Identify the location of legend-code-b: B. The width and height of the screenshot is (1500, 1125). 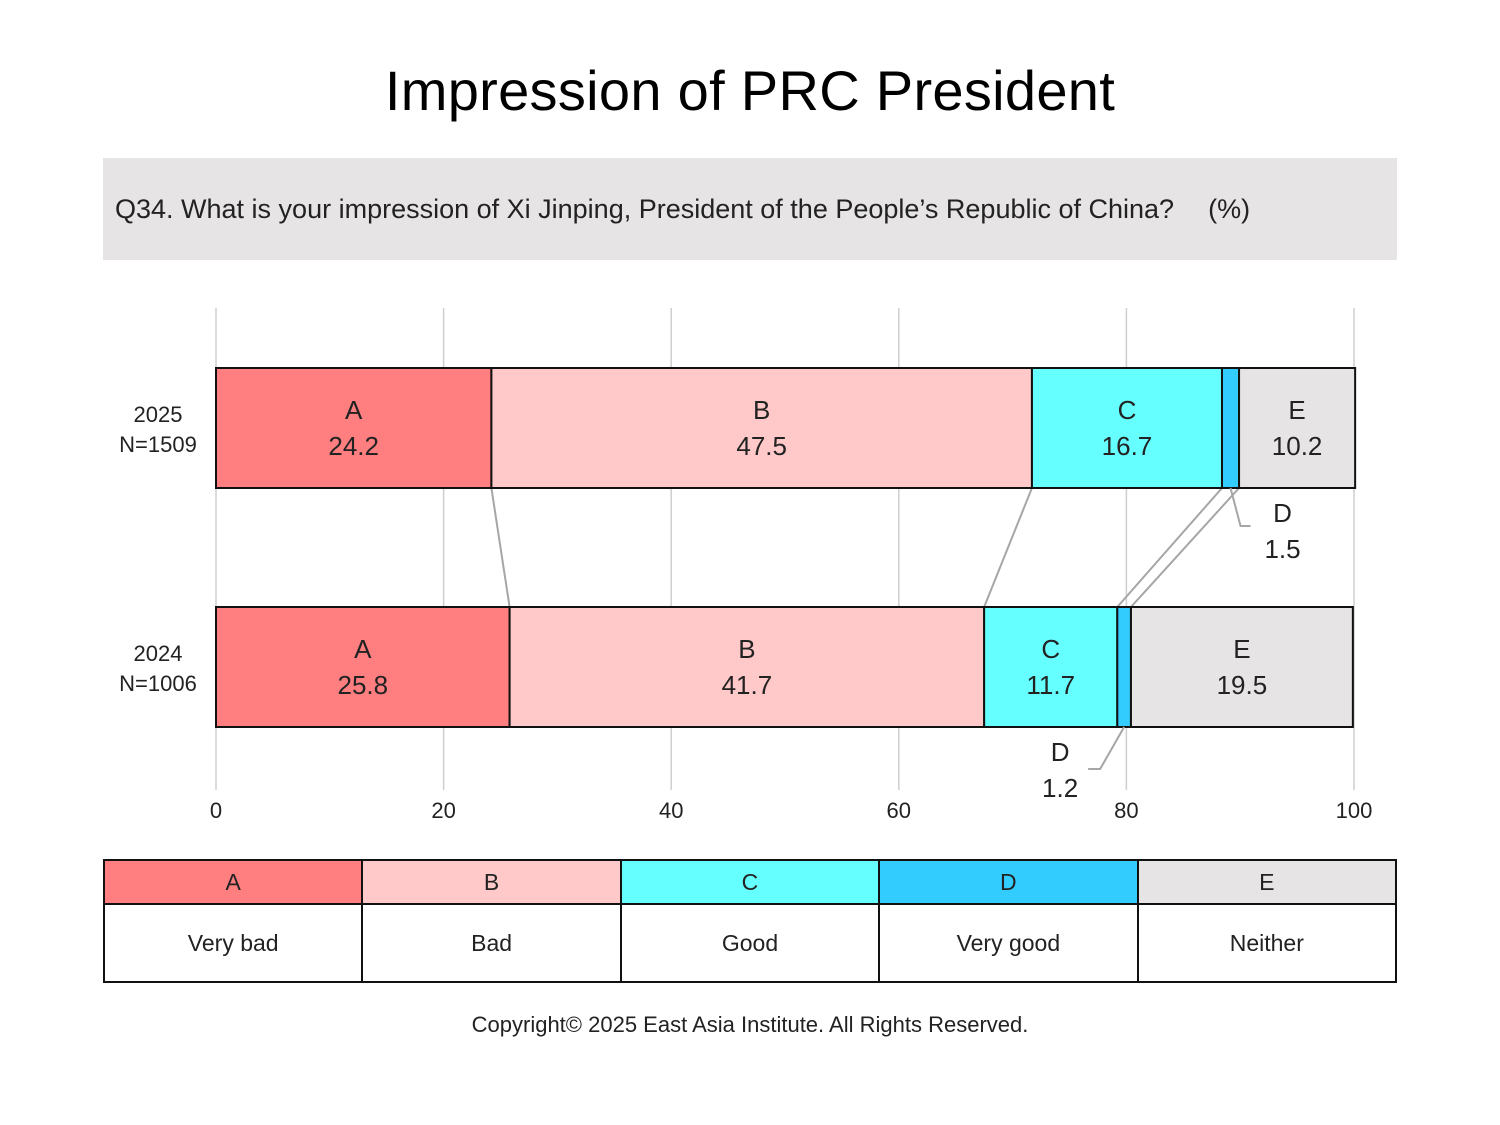
(491, 882).